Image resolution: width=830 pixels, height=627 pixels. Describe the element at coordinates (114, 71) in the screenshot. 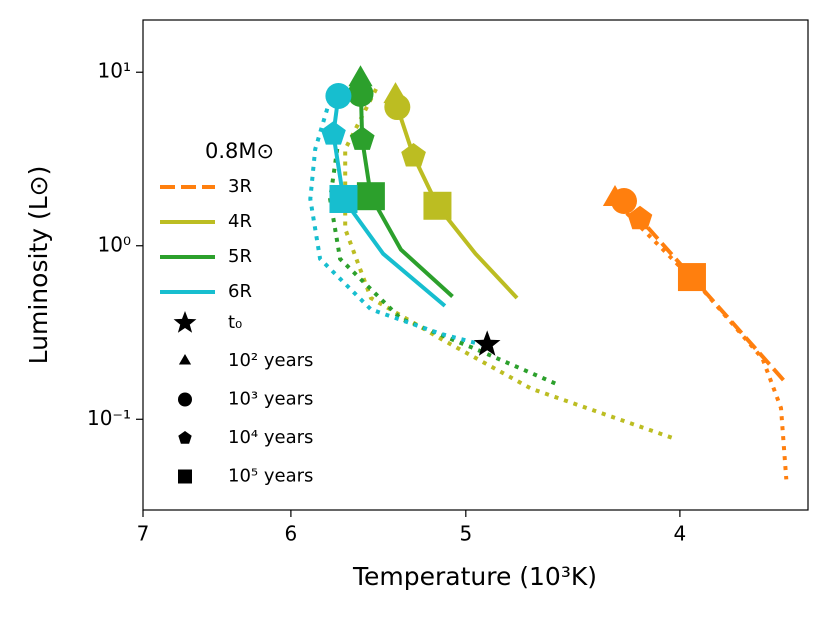

I see `y-tick-label: 10¹` at that location.